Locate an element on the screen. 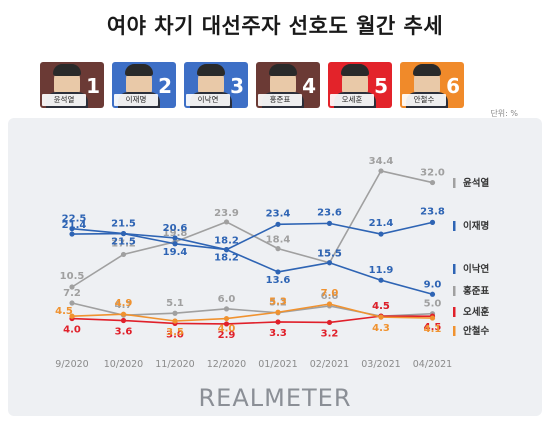  candidate-rank: 6 is located at coordinates (453, 86).